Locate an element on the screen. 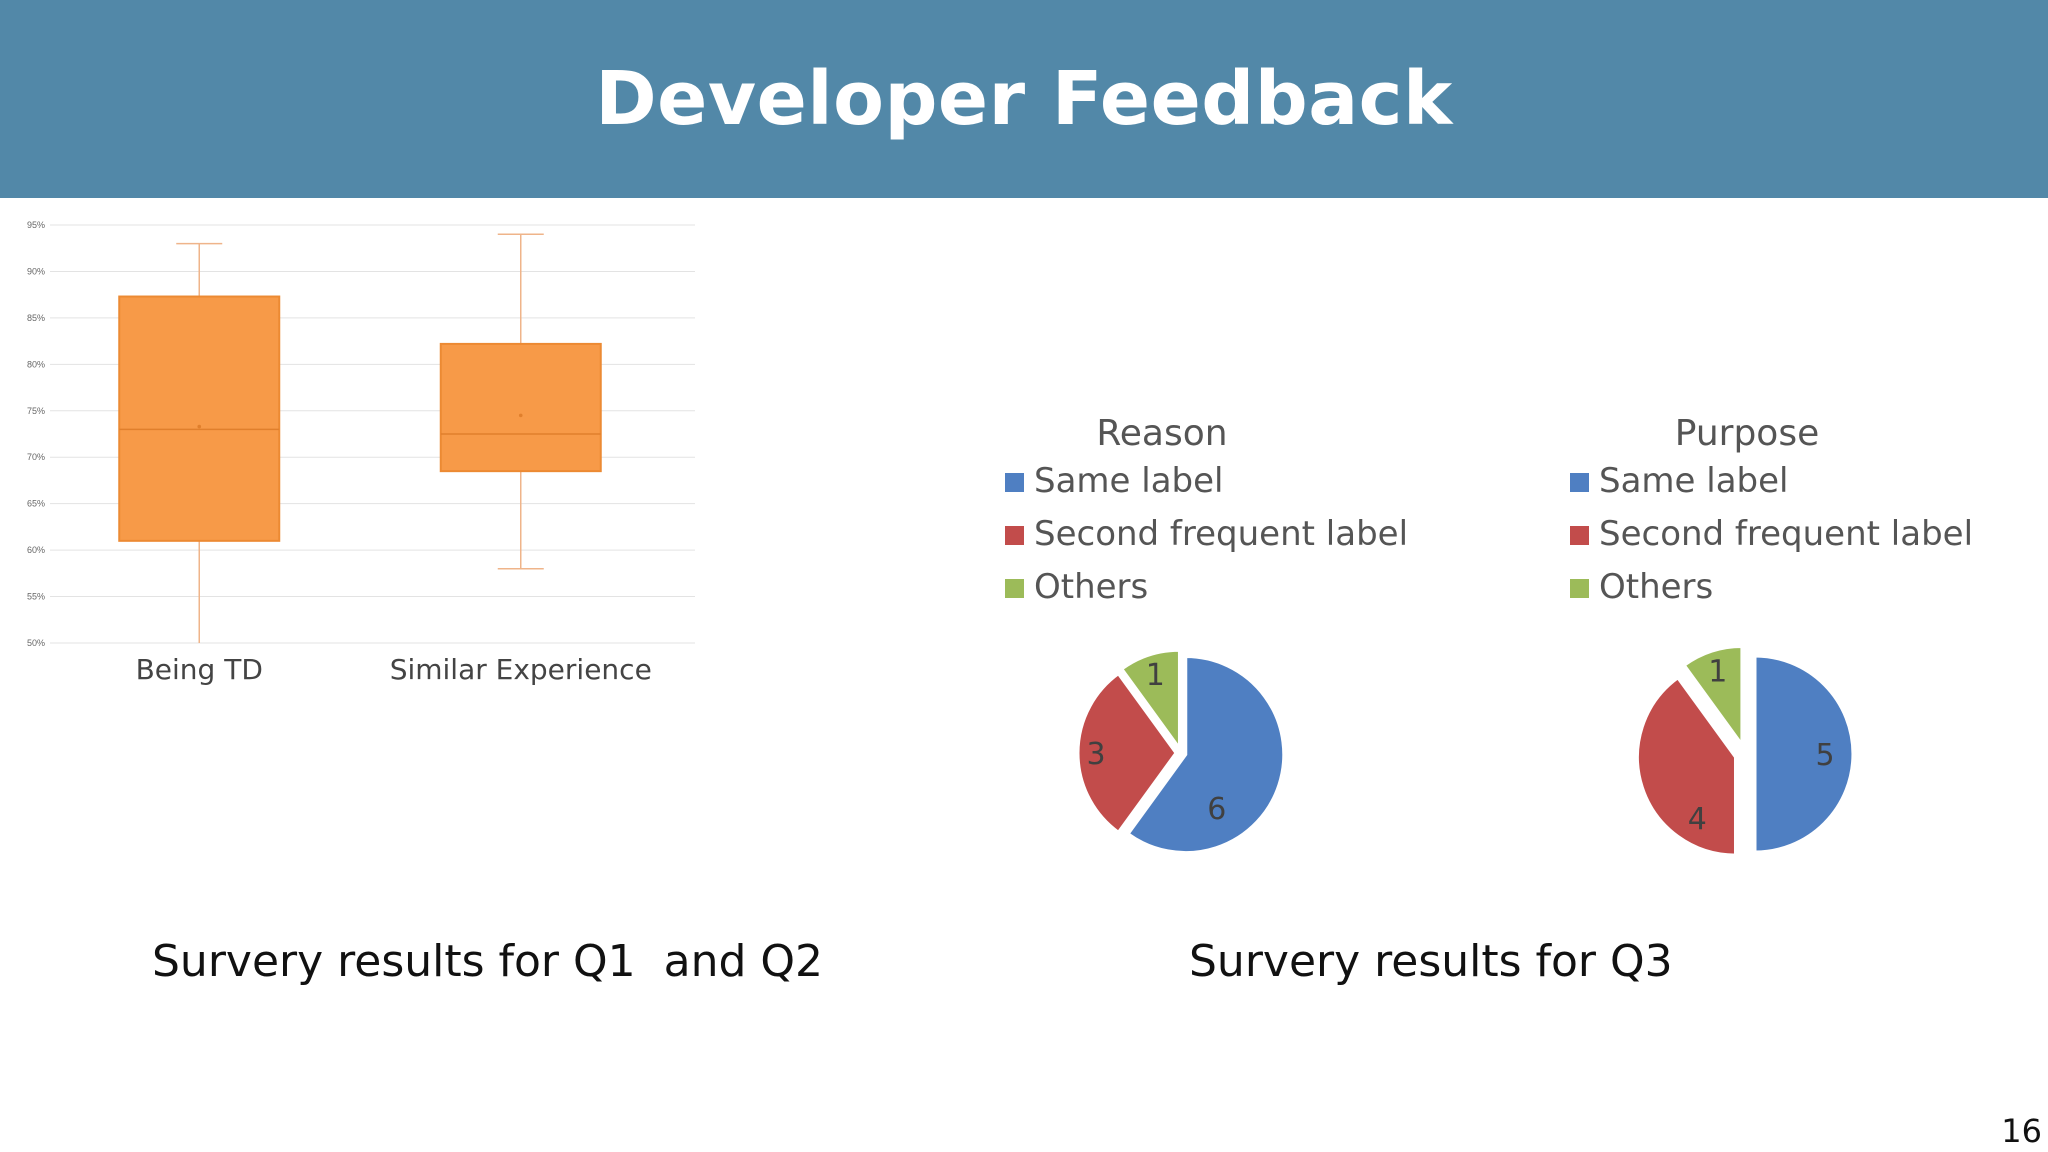 Image resolution: width=2048 pixels, height=1152 pixels. y-tick-label: 85% is located at coordinates (36, 318).